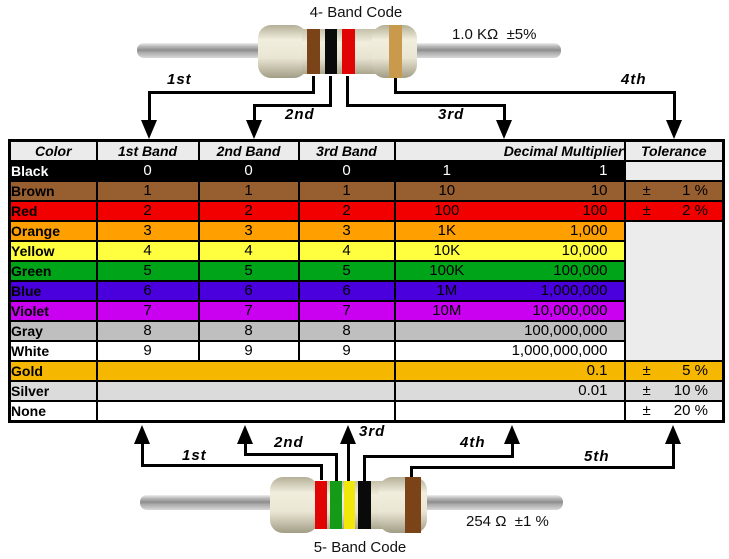  What do you see at coordinates (53, 311) in the screenshot?
I see `color-name-cell: Violet` at bounding box center [53, 311].